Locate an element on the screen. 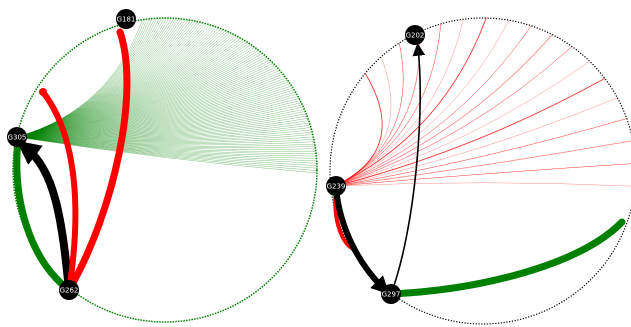  node-label: G202 is located at coordinates (415, 36).